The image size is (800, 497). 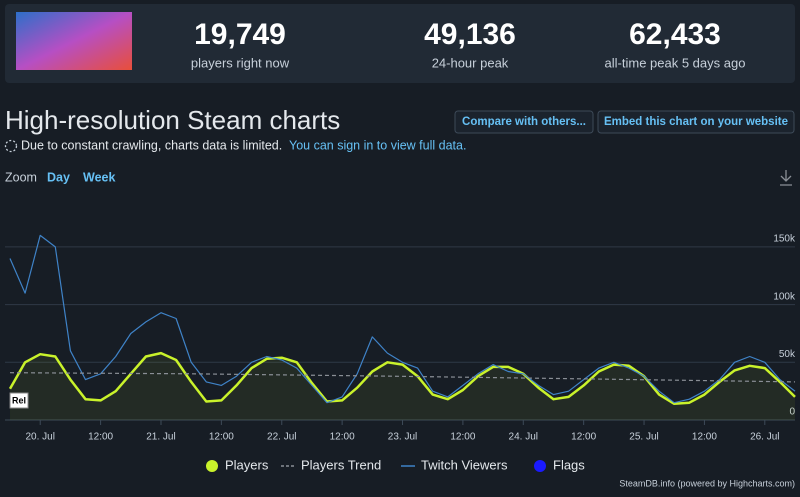 I want to click on zoom-option: Day, so click(x=58, y=177).